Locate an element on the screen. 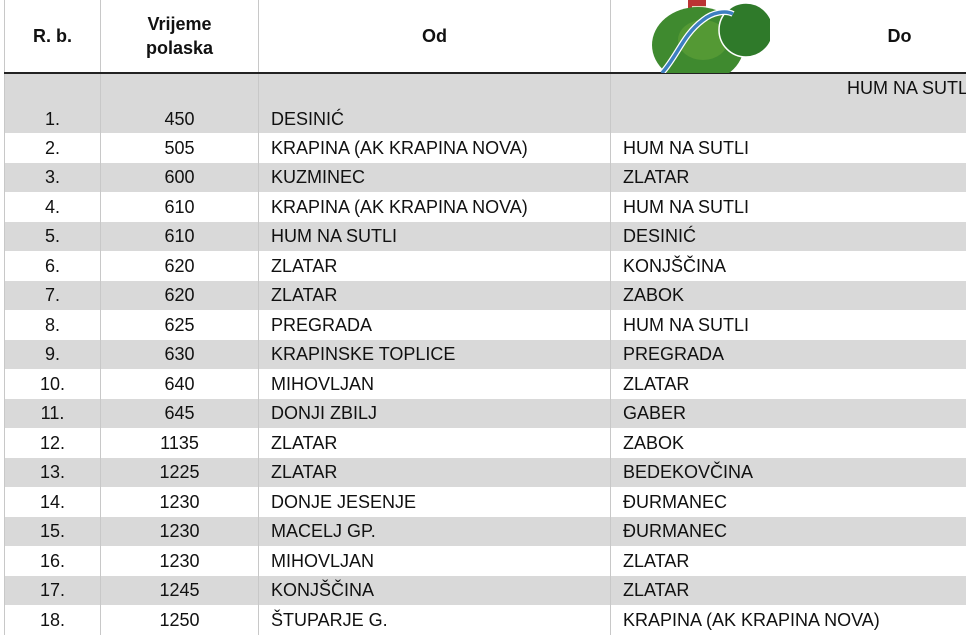  cell-rb: 1. is located at coordinates (53, 103).